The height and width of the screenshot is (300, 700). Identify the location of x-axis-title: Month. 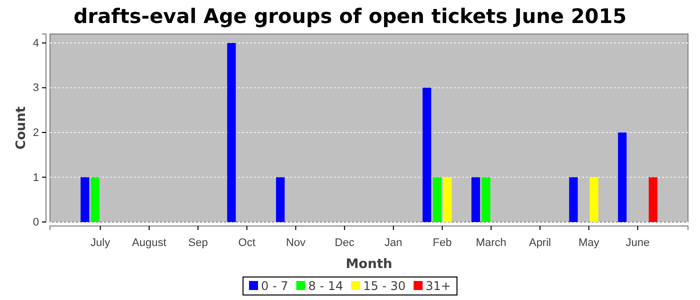
(369, 264).